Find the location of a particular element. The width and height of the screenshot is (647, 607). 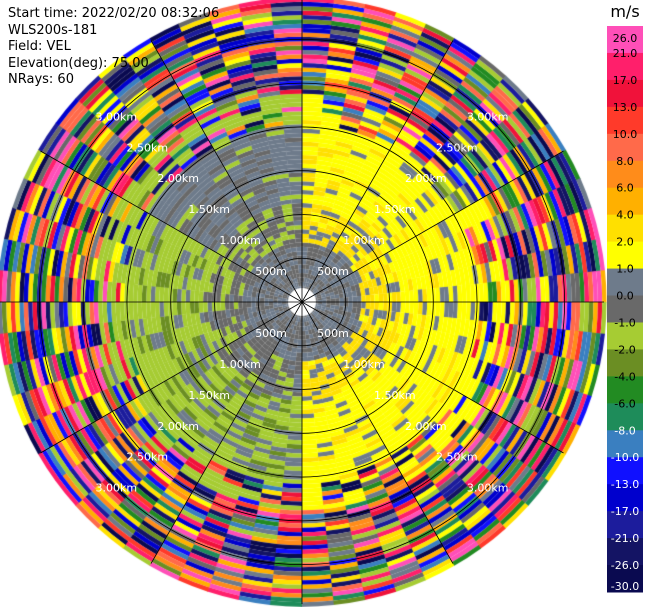

nrays-text: NRays: 60 is located at coordinates (41, 79).